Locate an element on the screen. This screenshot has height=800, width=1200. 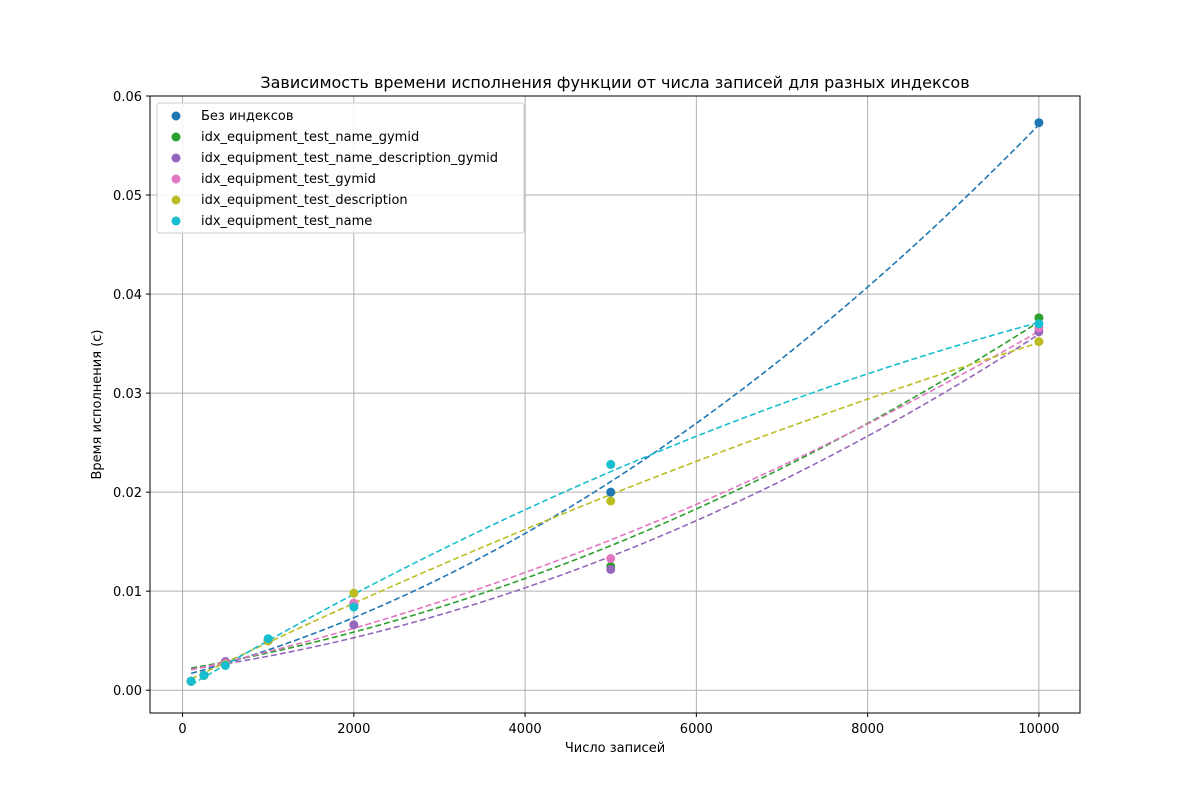
legend-label: Без индексов is located at coordinates (247, 116).